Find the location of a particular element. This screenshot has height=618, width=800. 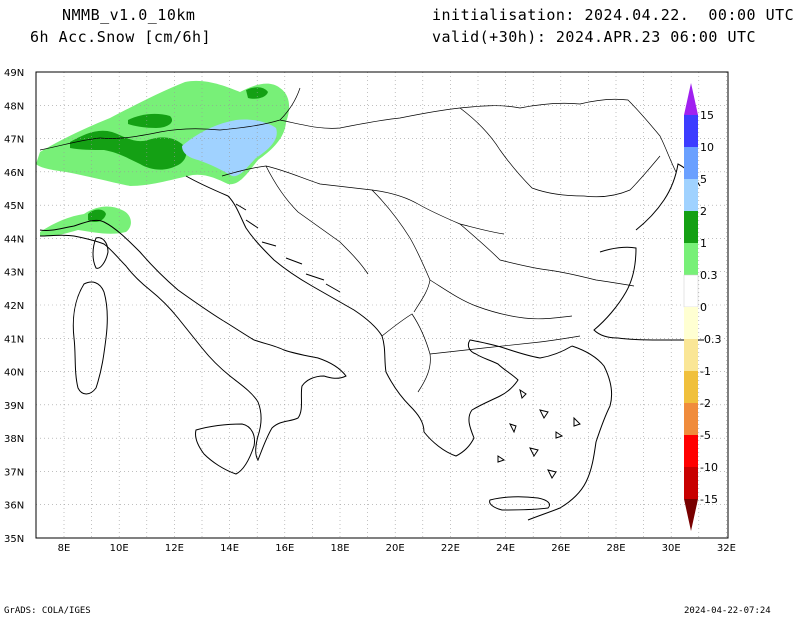

border-bosnia is located at coordinates (317, 220).